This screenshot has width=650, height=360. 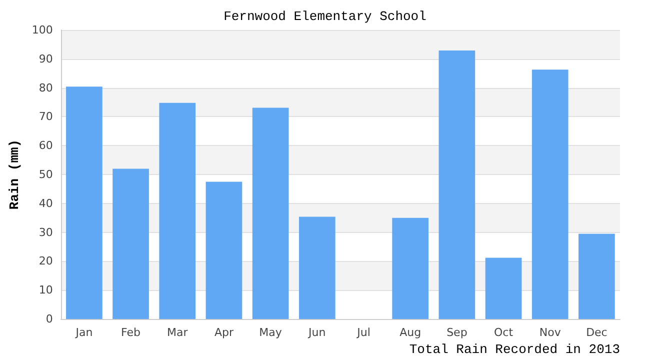 I want to click on y-tick-label: 70, so click(x=45, y=117).